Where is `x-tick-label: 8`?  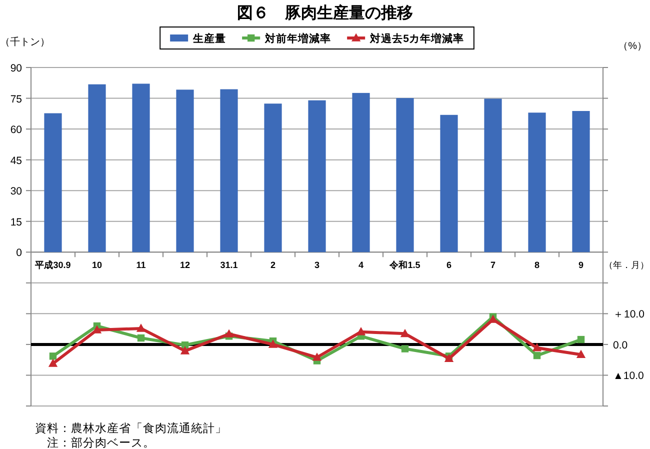
x-tick-label: 8 is located at coordinates (537, 265).